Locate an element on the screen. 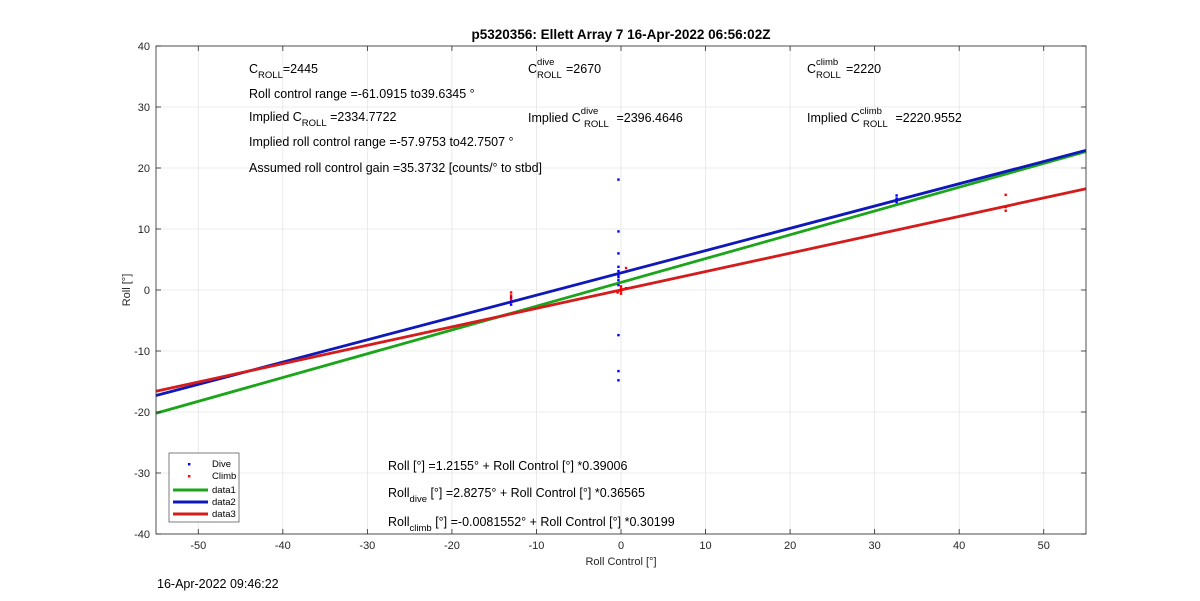 Image resolution: width=1200 pixels, height=601 pixels. y-tick-label: 40 is located at coordinates (144, 47).